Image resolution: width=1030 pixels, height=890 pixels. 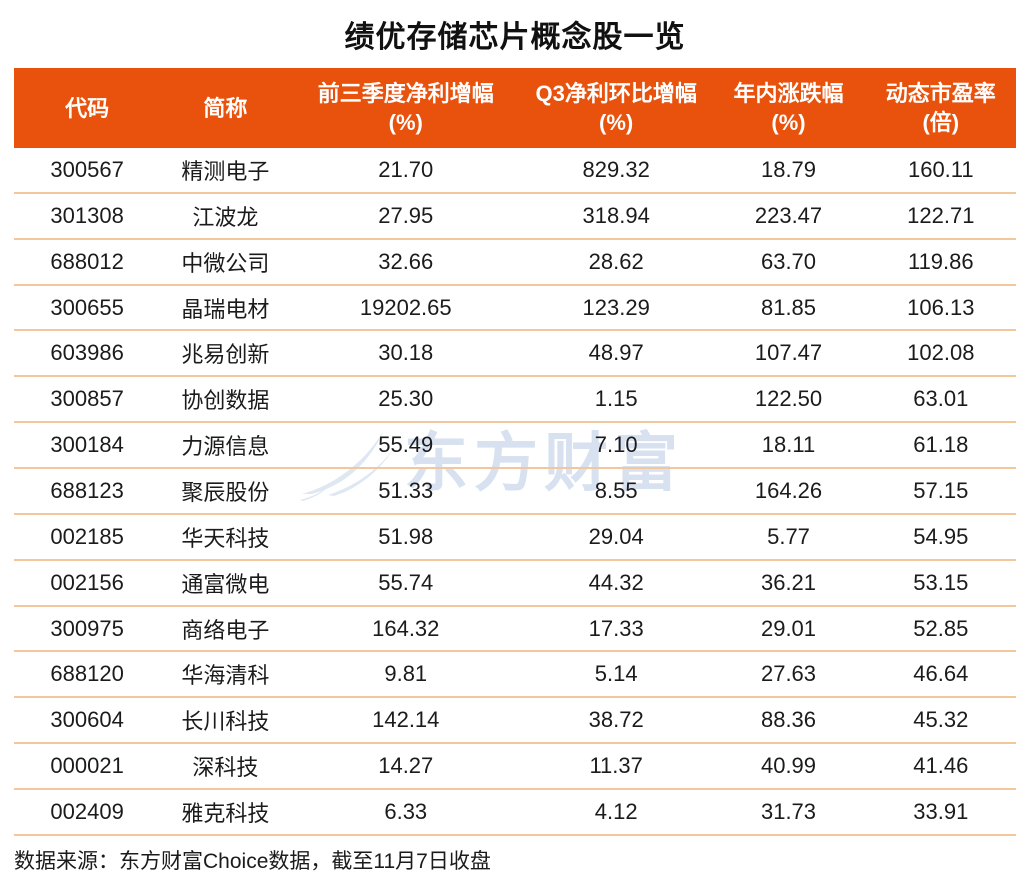 What do you see at coordinates (788, 536) in the screenshot?
I see `cell-ytd-change: 5.77` at bounding box center [788, 536].